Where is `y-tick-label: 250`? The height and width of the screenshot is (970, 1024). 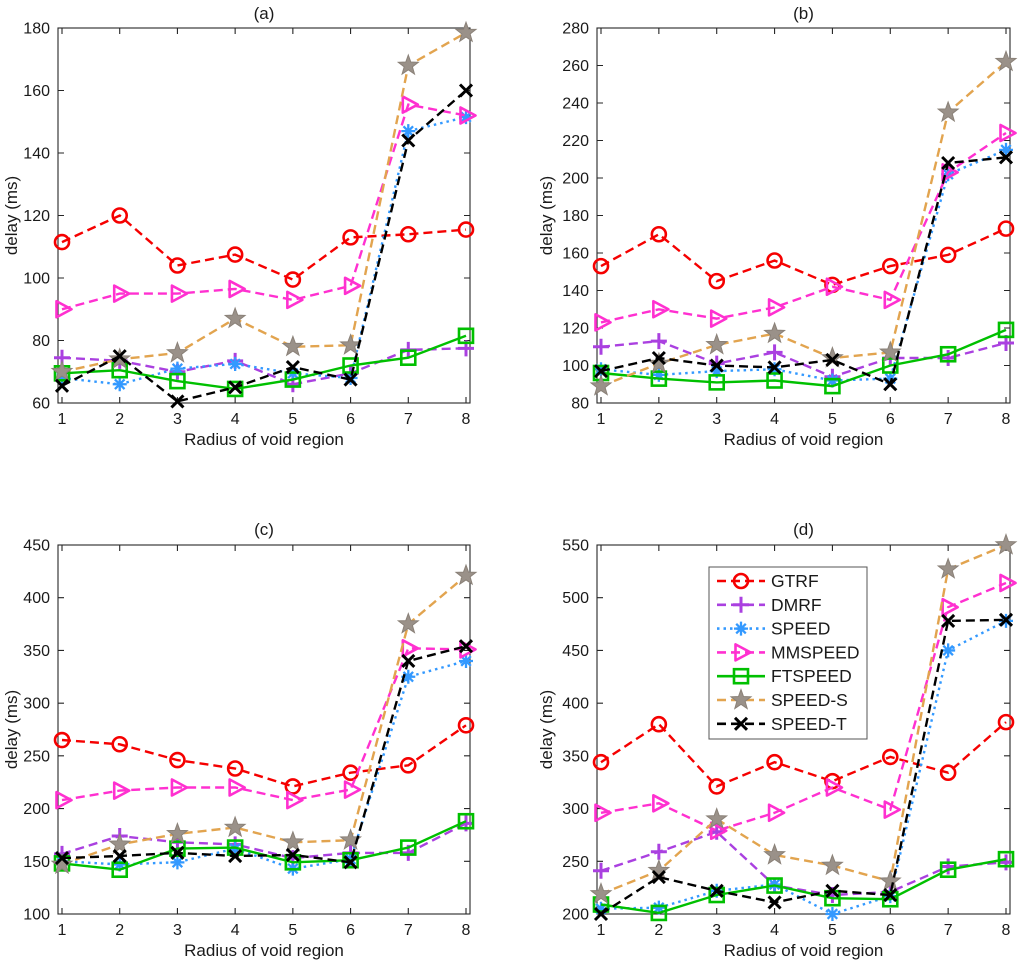 y-tick-label: 250 is located at coordinates (575, 862).